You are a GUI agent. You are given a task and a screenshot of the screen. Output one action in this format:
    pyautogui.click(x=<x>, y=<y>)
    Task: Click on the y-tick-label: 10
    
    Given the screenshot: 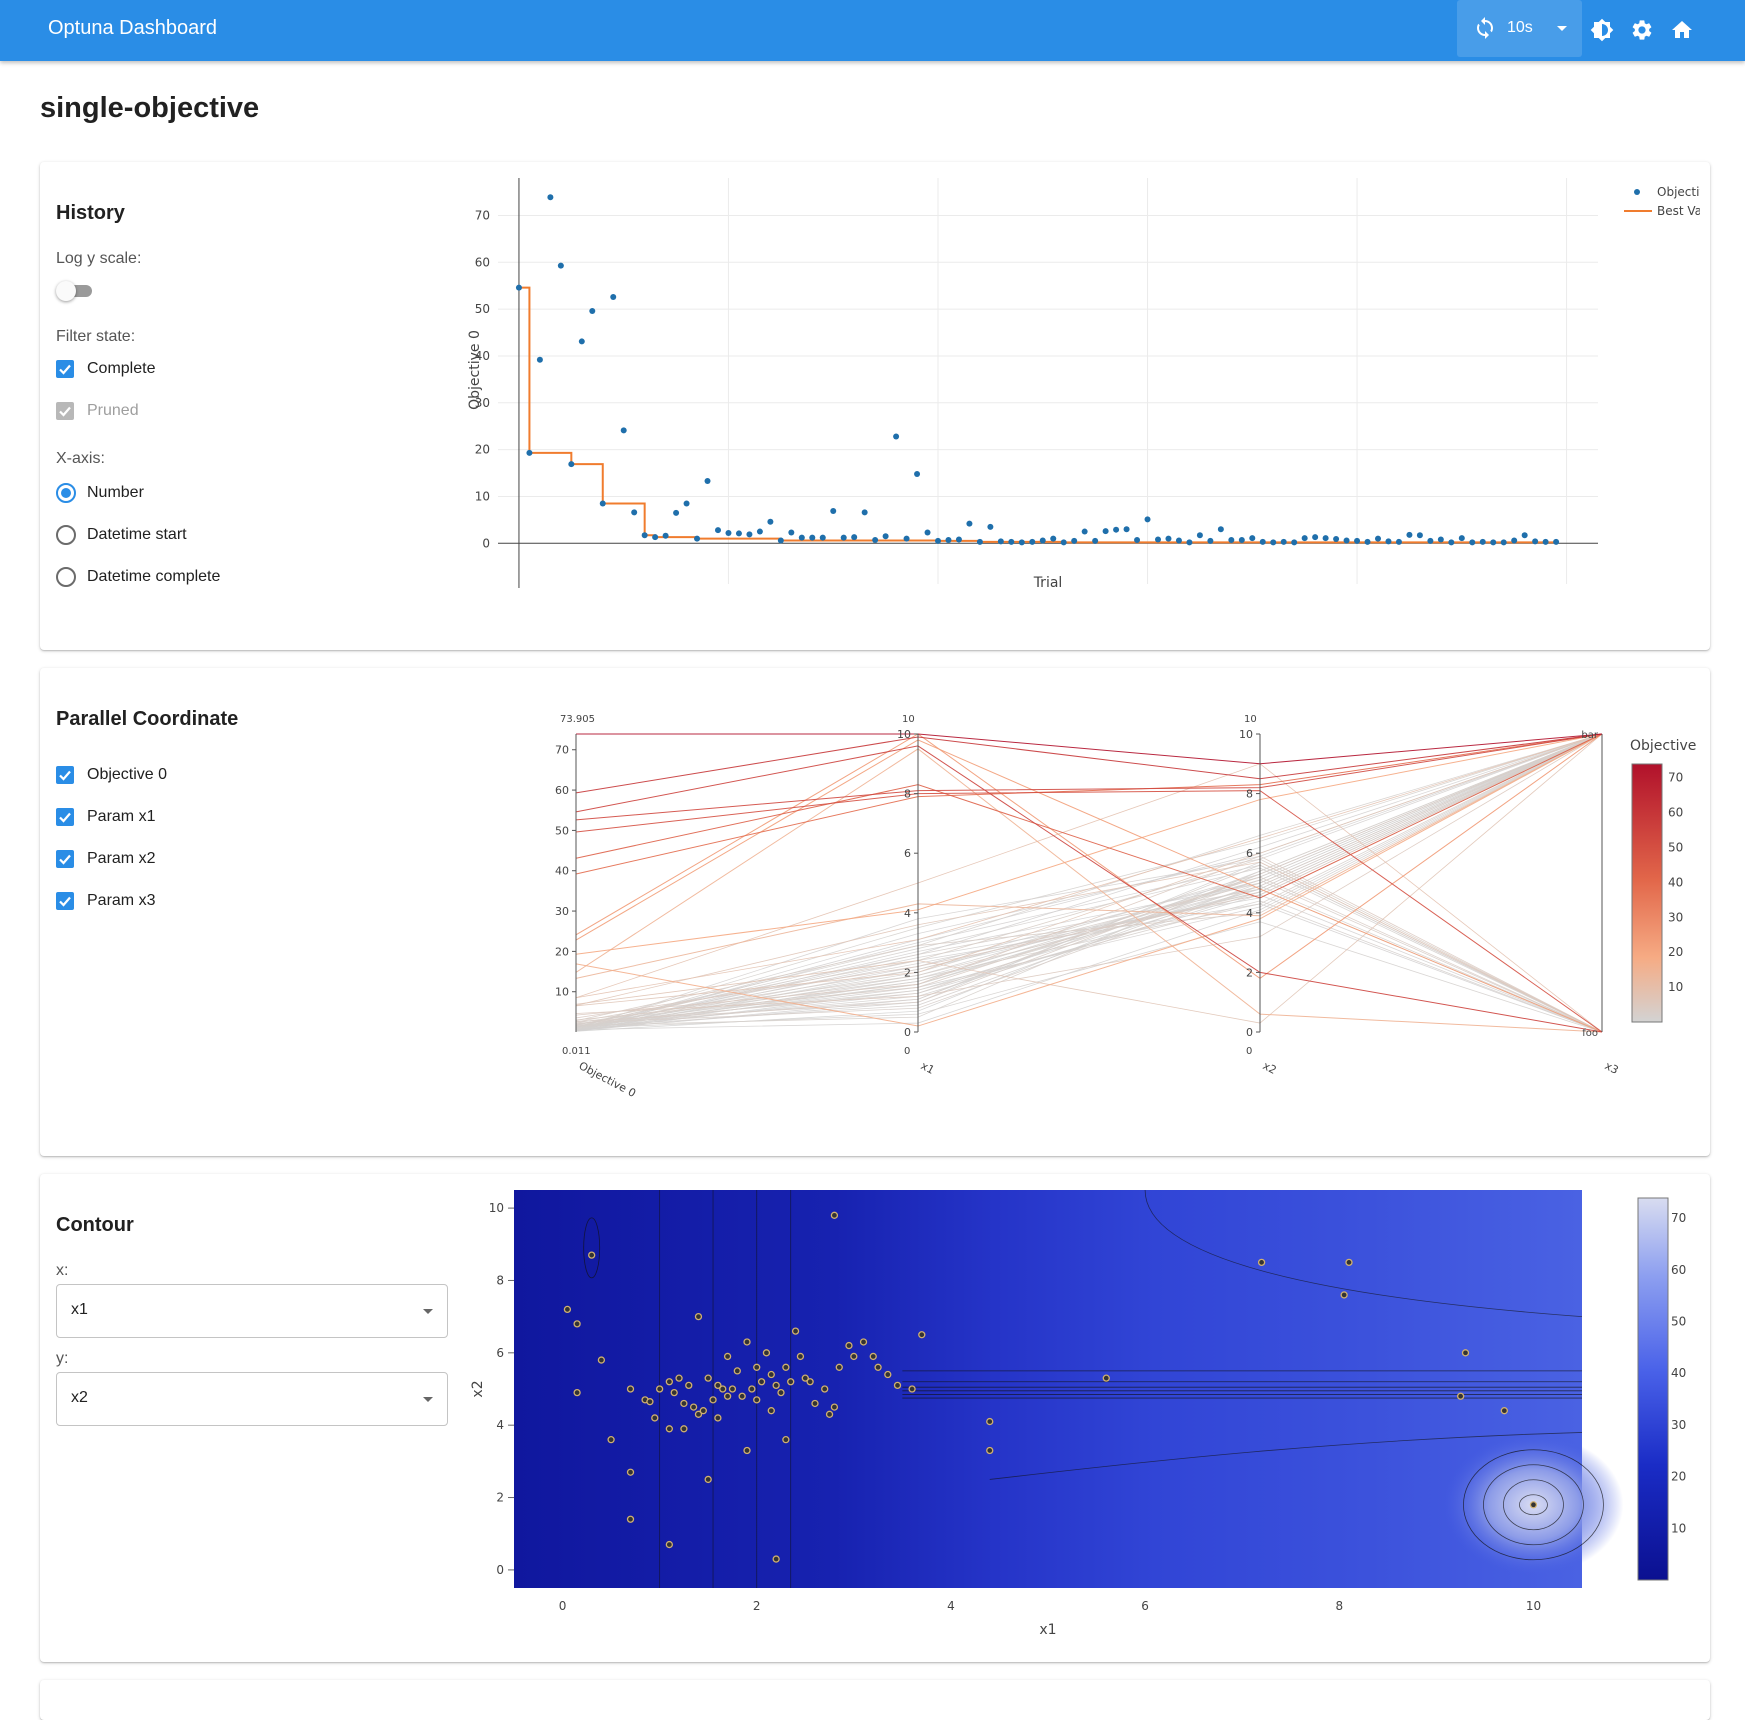 What is the action you would take?
    pyautogui.click(x=496, y=1208)
    